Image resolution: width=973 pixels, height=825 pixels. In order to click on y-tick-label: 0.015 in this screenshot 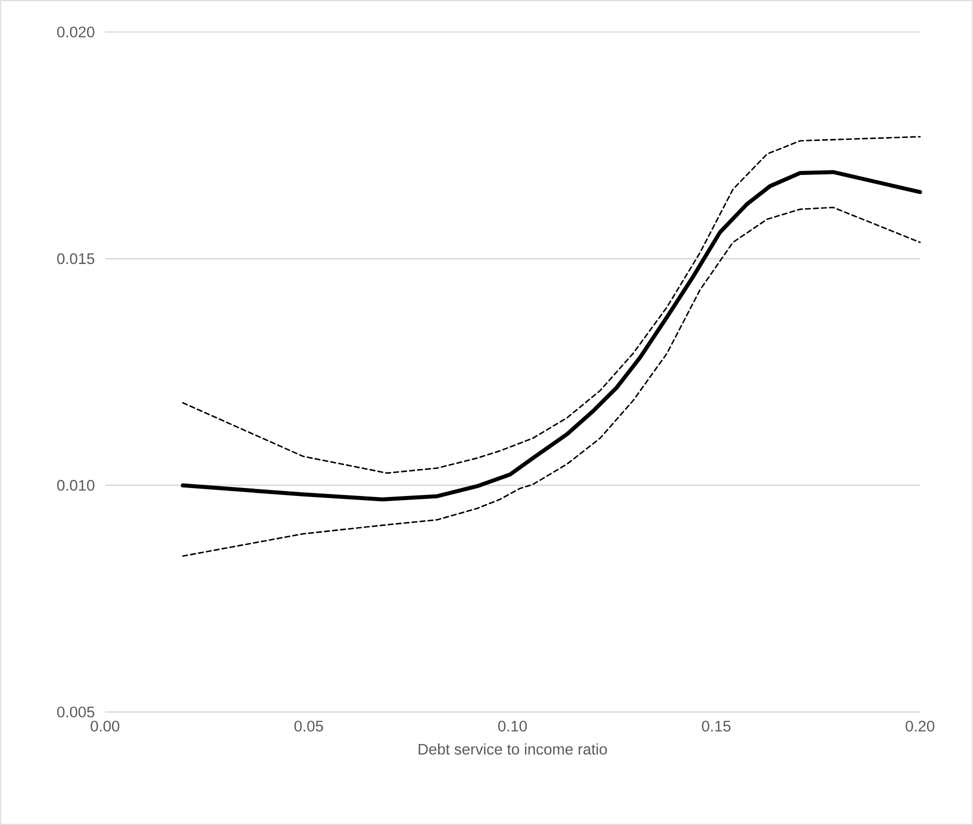, I will do `click(75, 258)`.